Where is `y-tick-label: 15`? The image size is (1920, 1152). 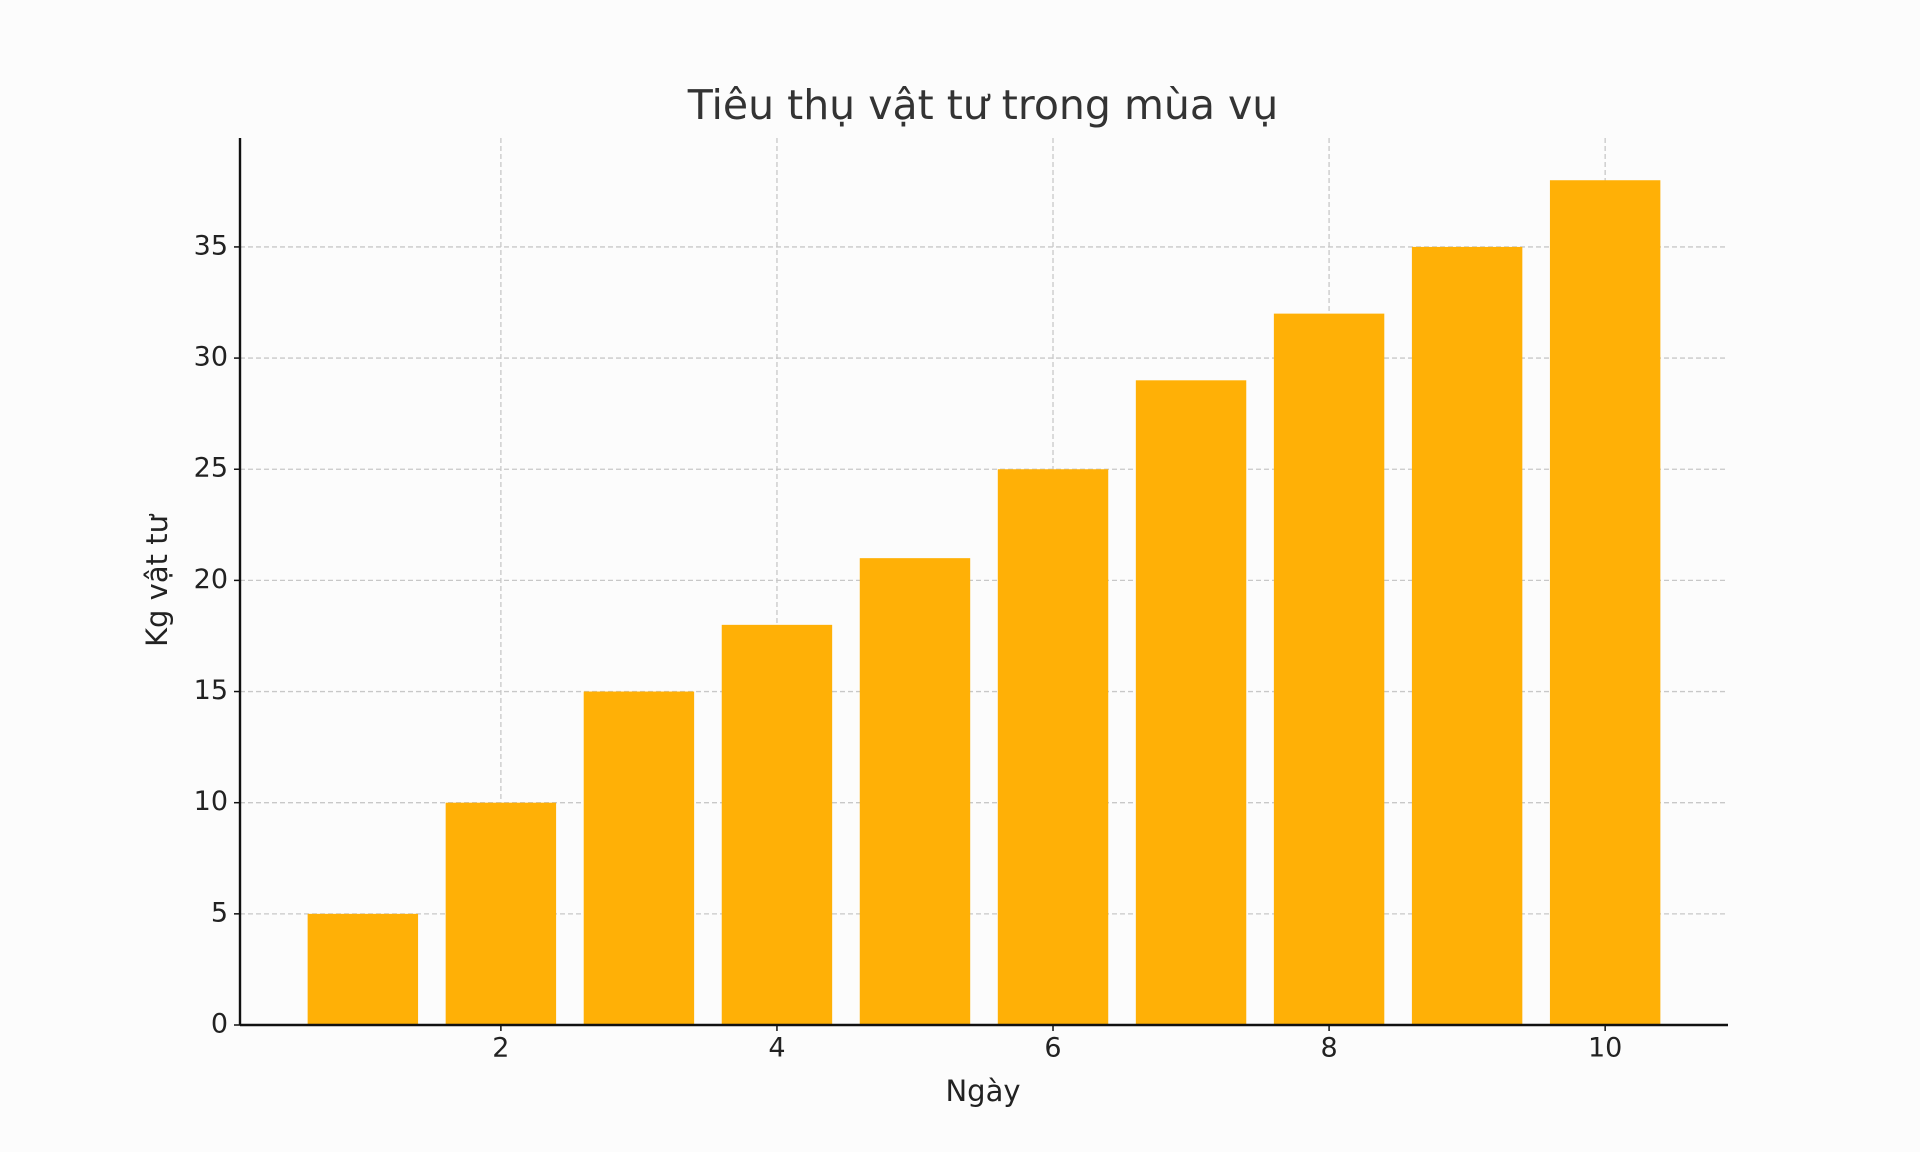 y-tick-label: 15 is located at coordinates (211, 690).